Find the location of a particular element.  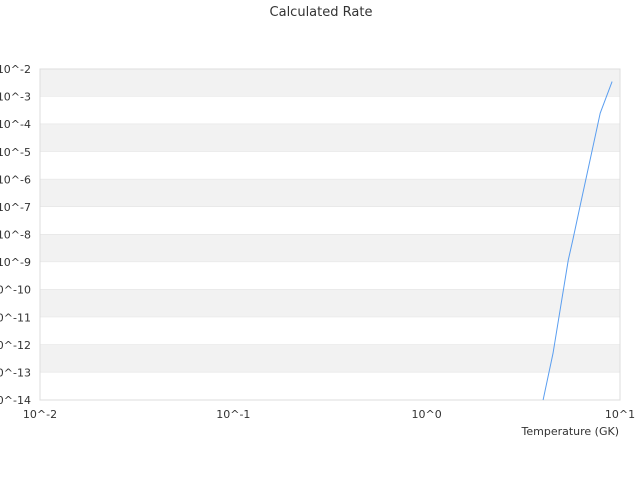

x-tick-label: 10^0 is located at coordinates (427, 414).